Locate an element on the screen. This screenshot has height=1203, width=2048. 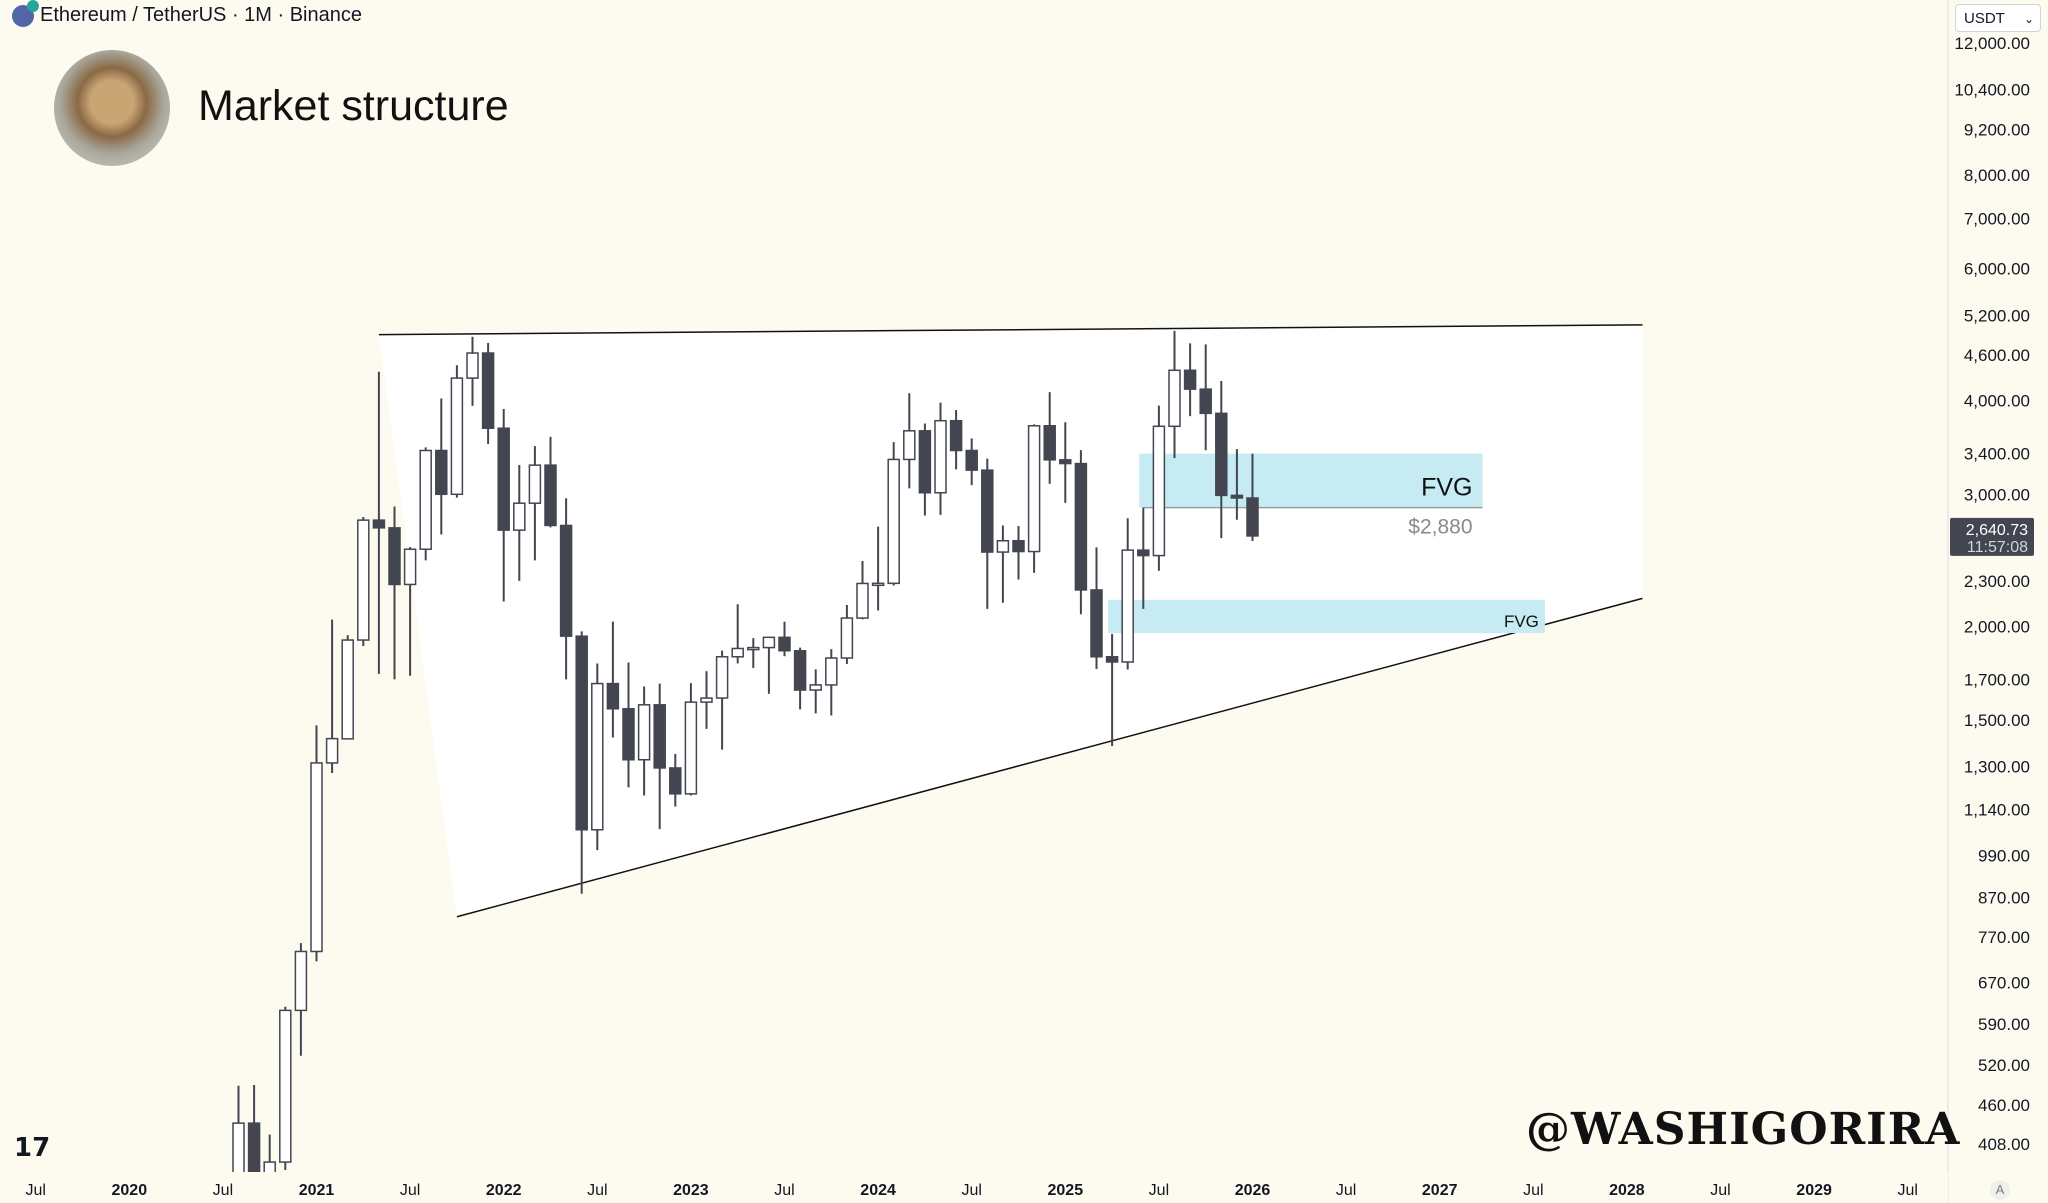
y-tick-label: 590.00 is located at coordinates (2004, 1024).